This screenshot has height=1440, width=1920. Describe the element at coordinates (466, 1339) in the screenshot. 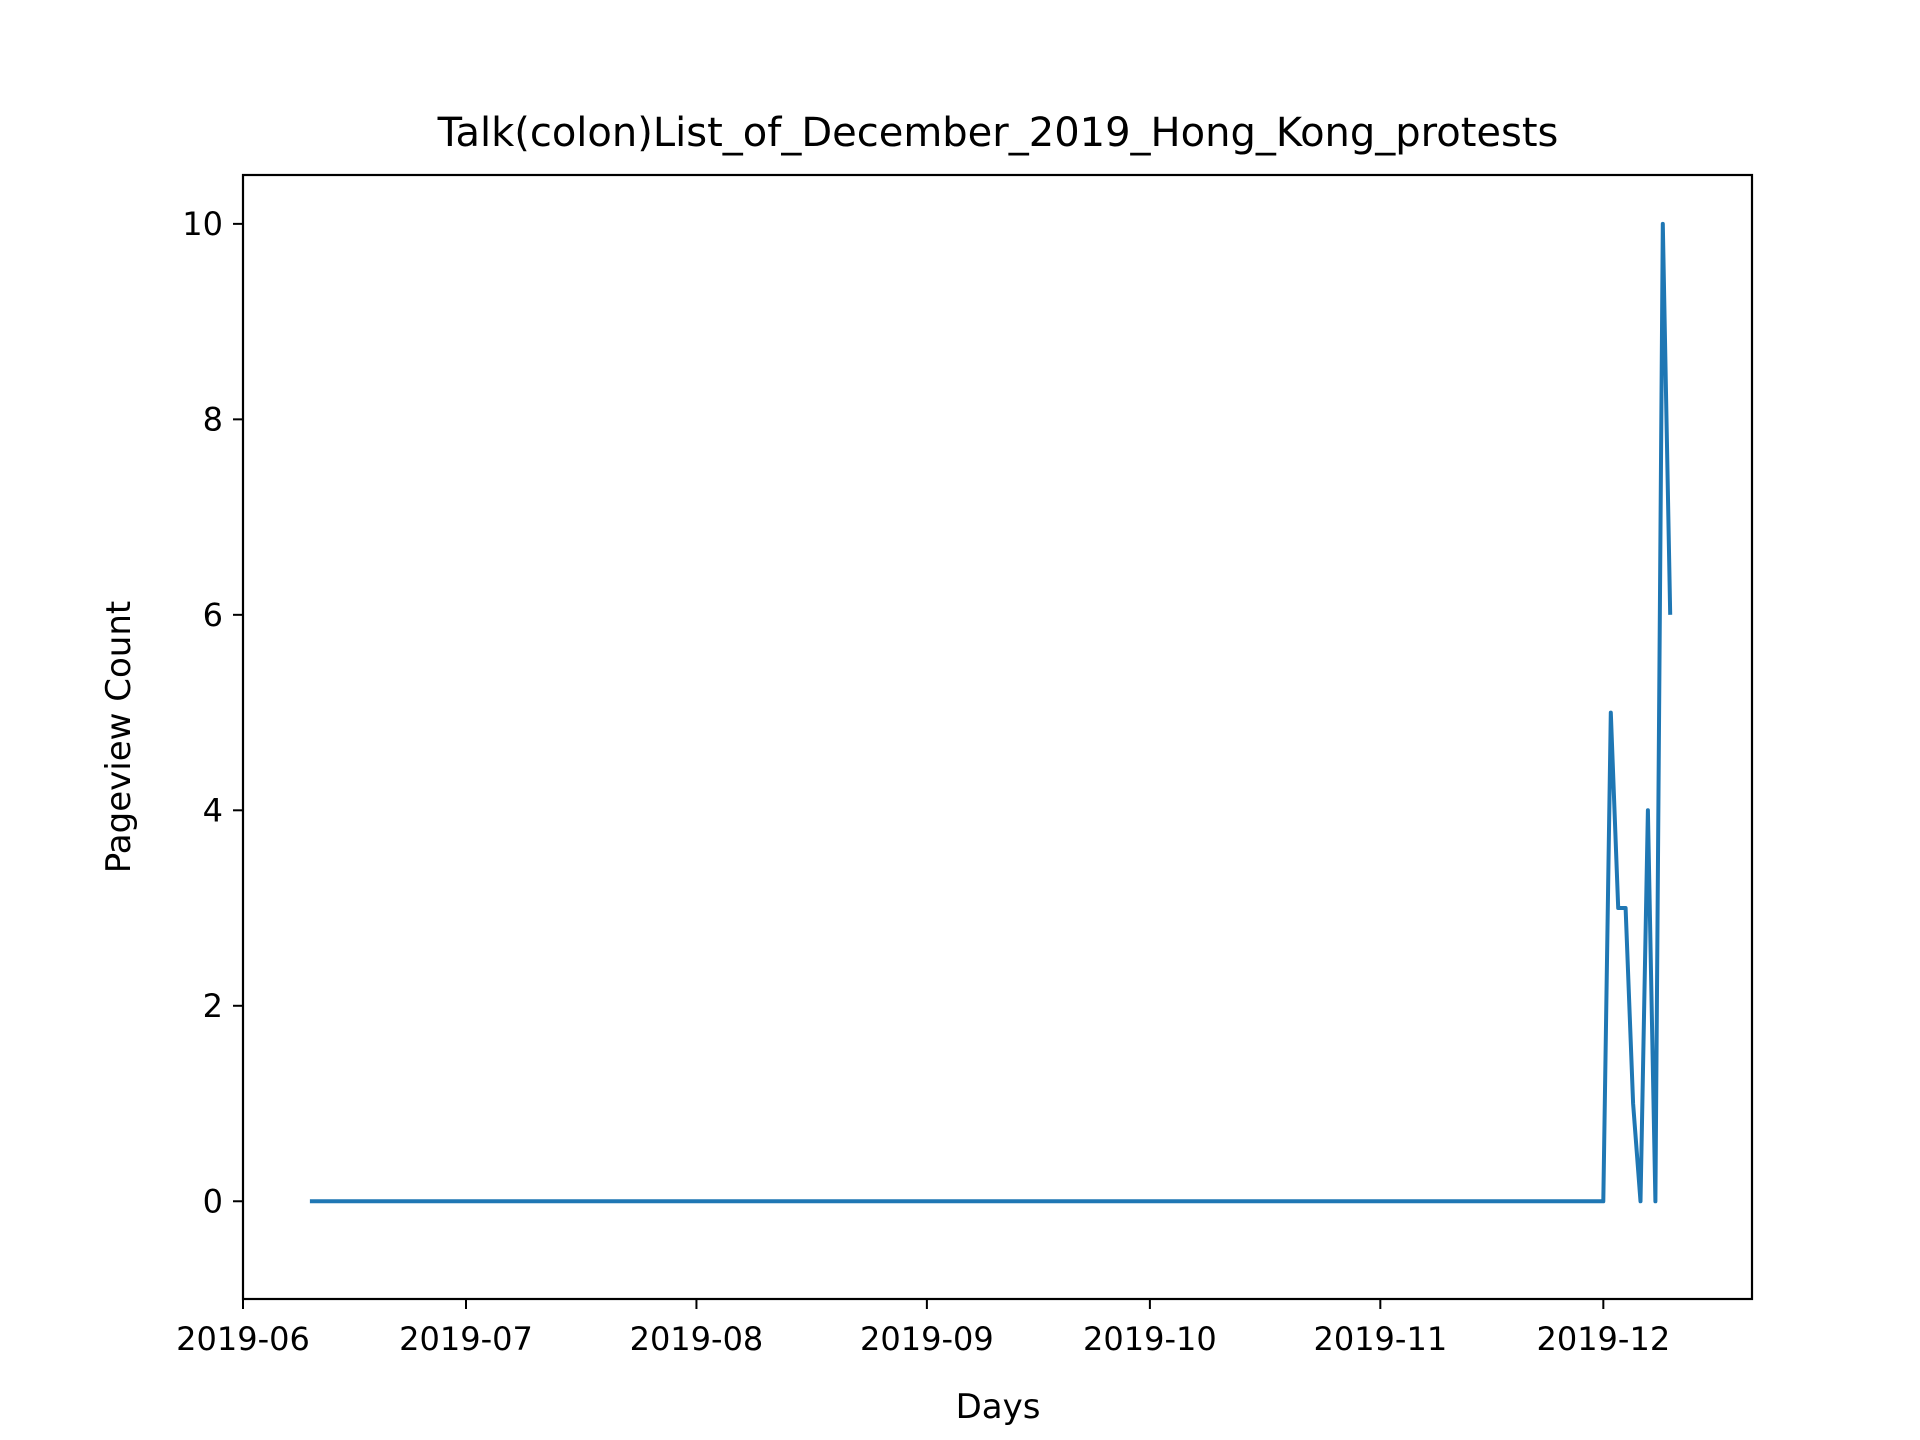

I see `x-tick-label: 2019-07` at that location.